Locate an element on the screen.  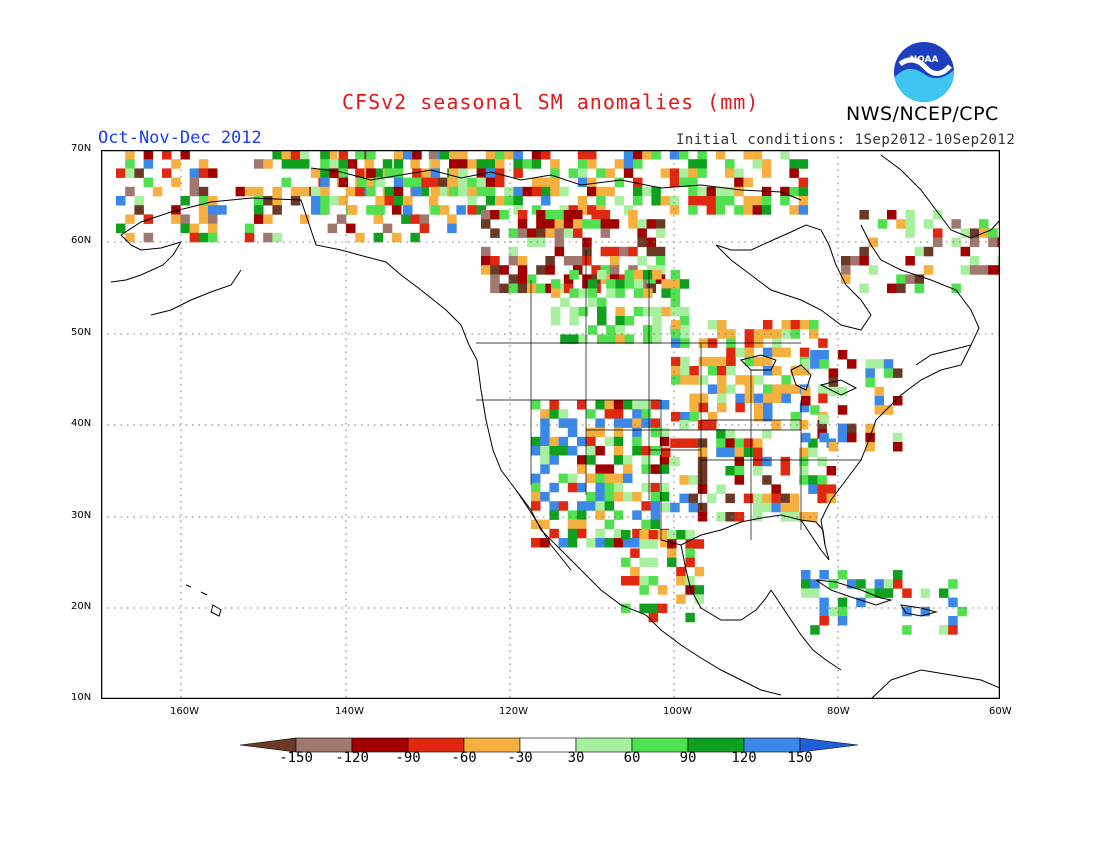
noaa-logo: NOAA is located at coordinates (924, 72).